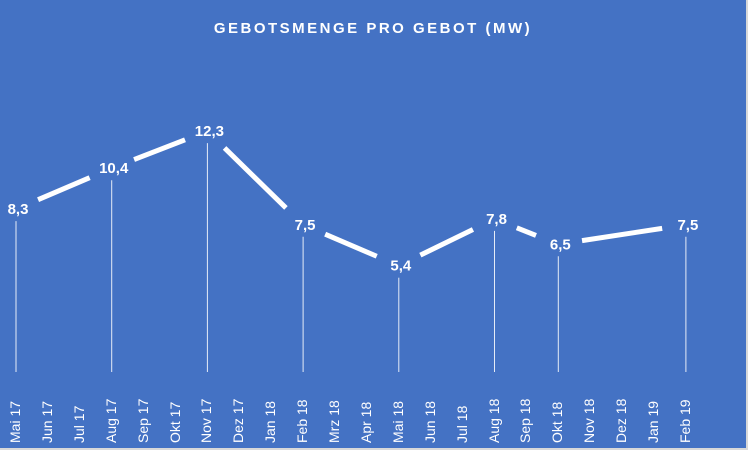 This screenshot has height=450, width=748. What do you see at coordinates (401, 266) in the screenshot?
I see `data-label: 5,4` at bounding box center [401, 266].